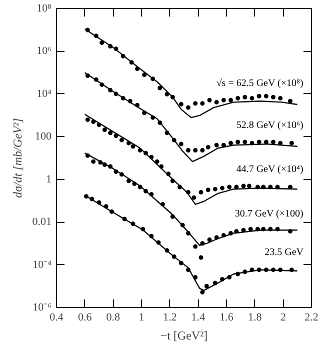  Describe the element at coordinates (85, 318) in the screenshot. I see `x-tick-label: 0.6` at that location.